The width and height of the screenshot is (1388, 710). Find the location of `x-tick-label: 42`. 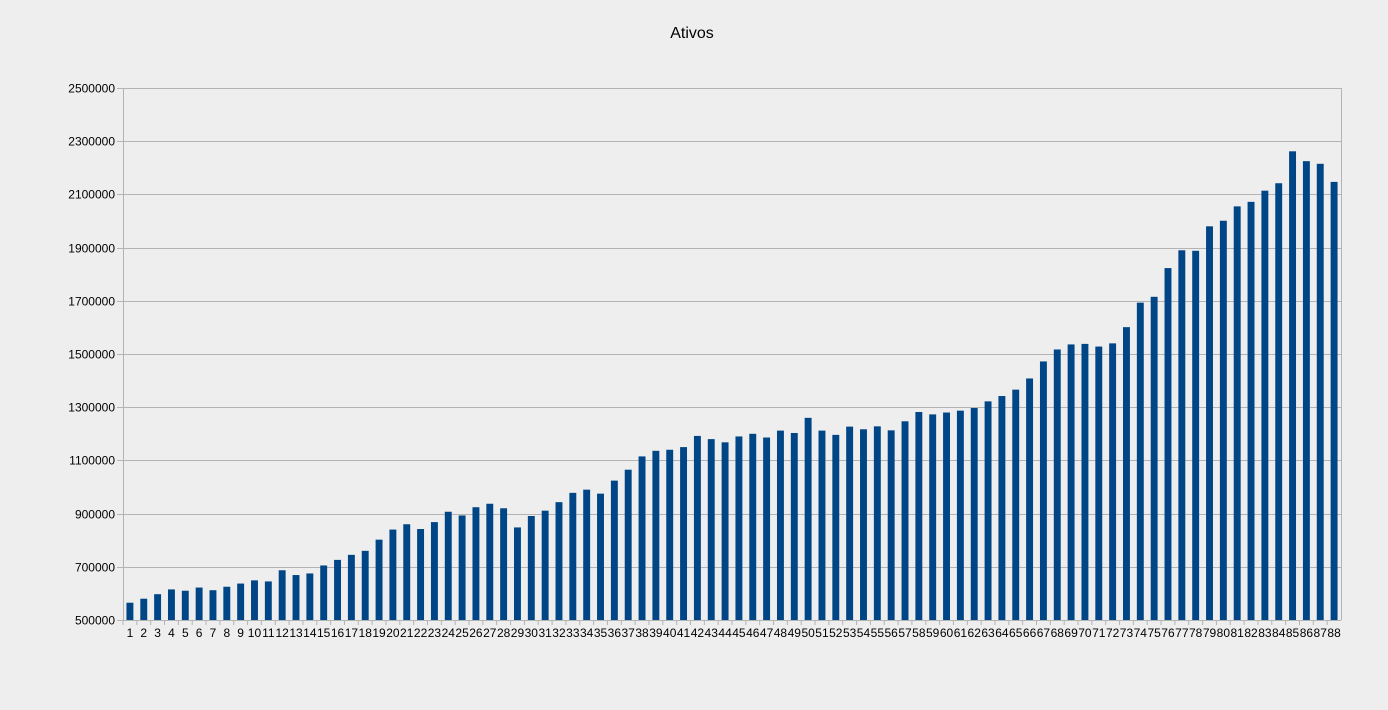

x-tick-label: 42 is located at coordinates (698, 633).